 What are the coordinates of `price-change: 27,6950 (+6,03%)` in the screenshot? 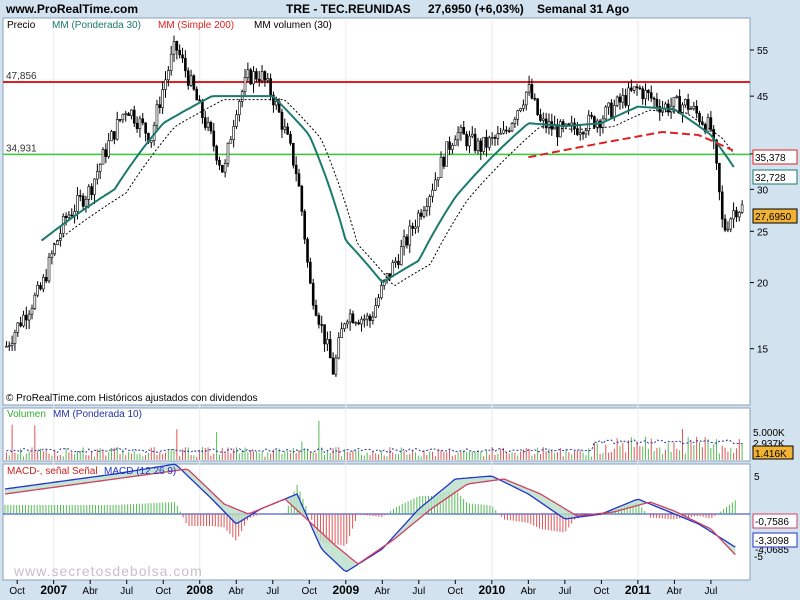 It's located at (476, 9).